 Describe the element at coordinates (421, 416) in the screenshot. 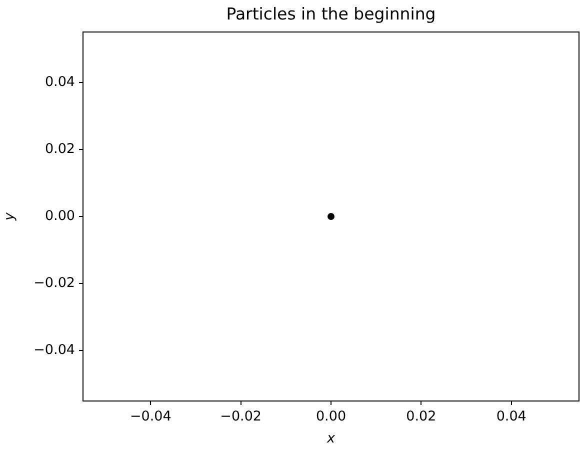

I see `x-tick-label: 0.02` at that location.